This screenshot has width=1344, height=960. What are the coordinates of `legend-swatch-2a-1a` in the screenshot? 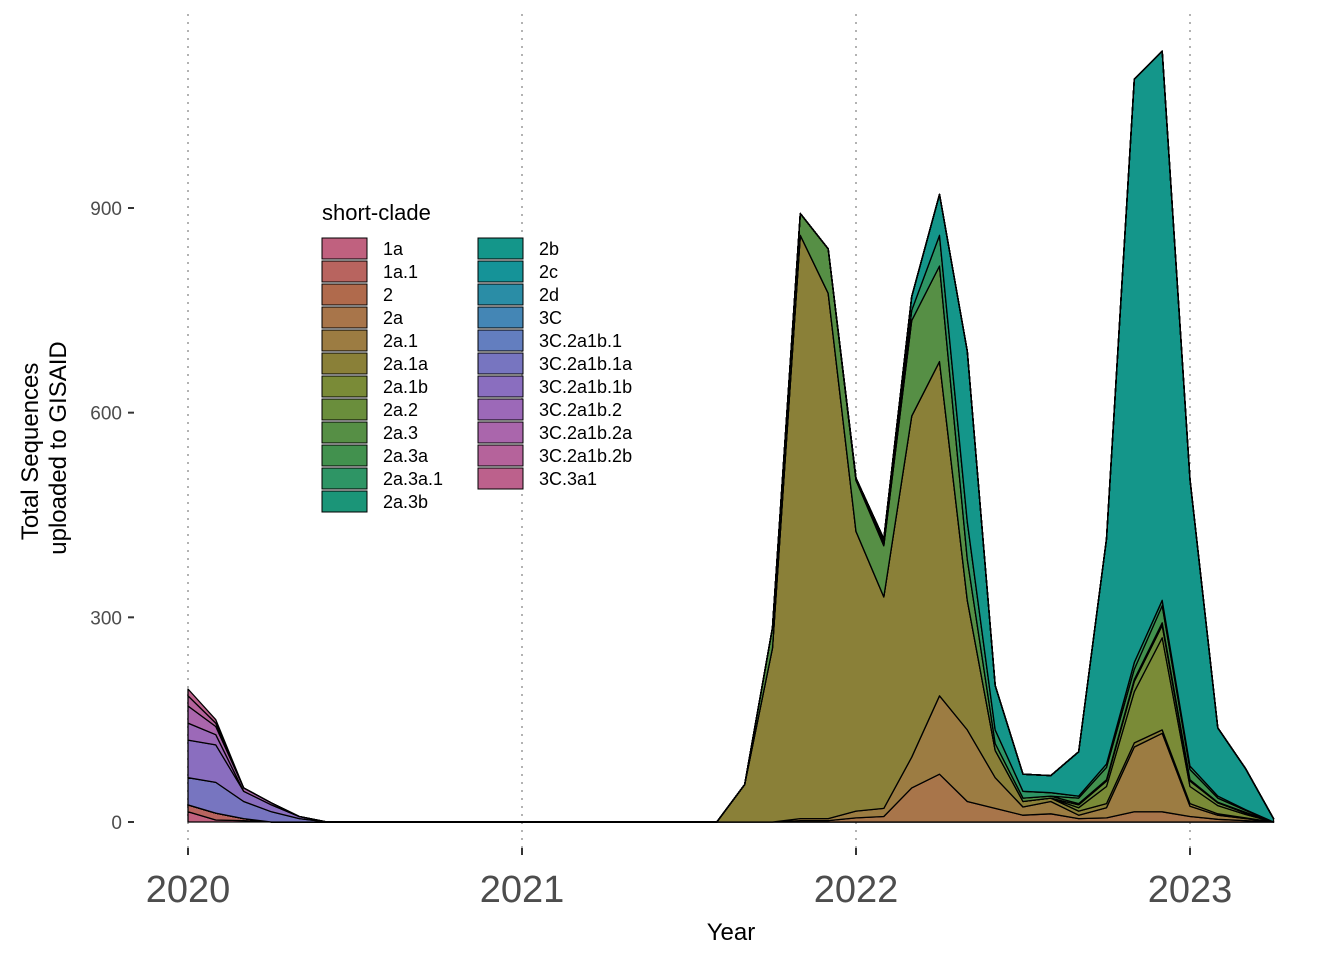 It's located at (344, 363).